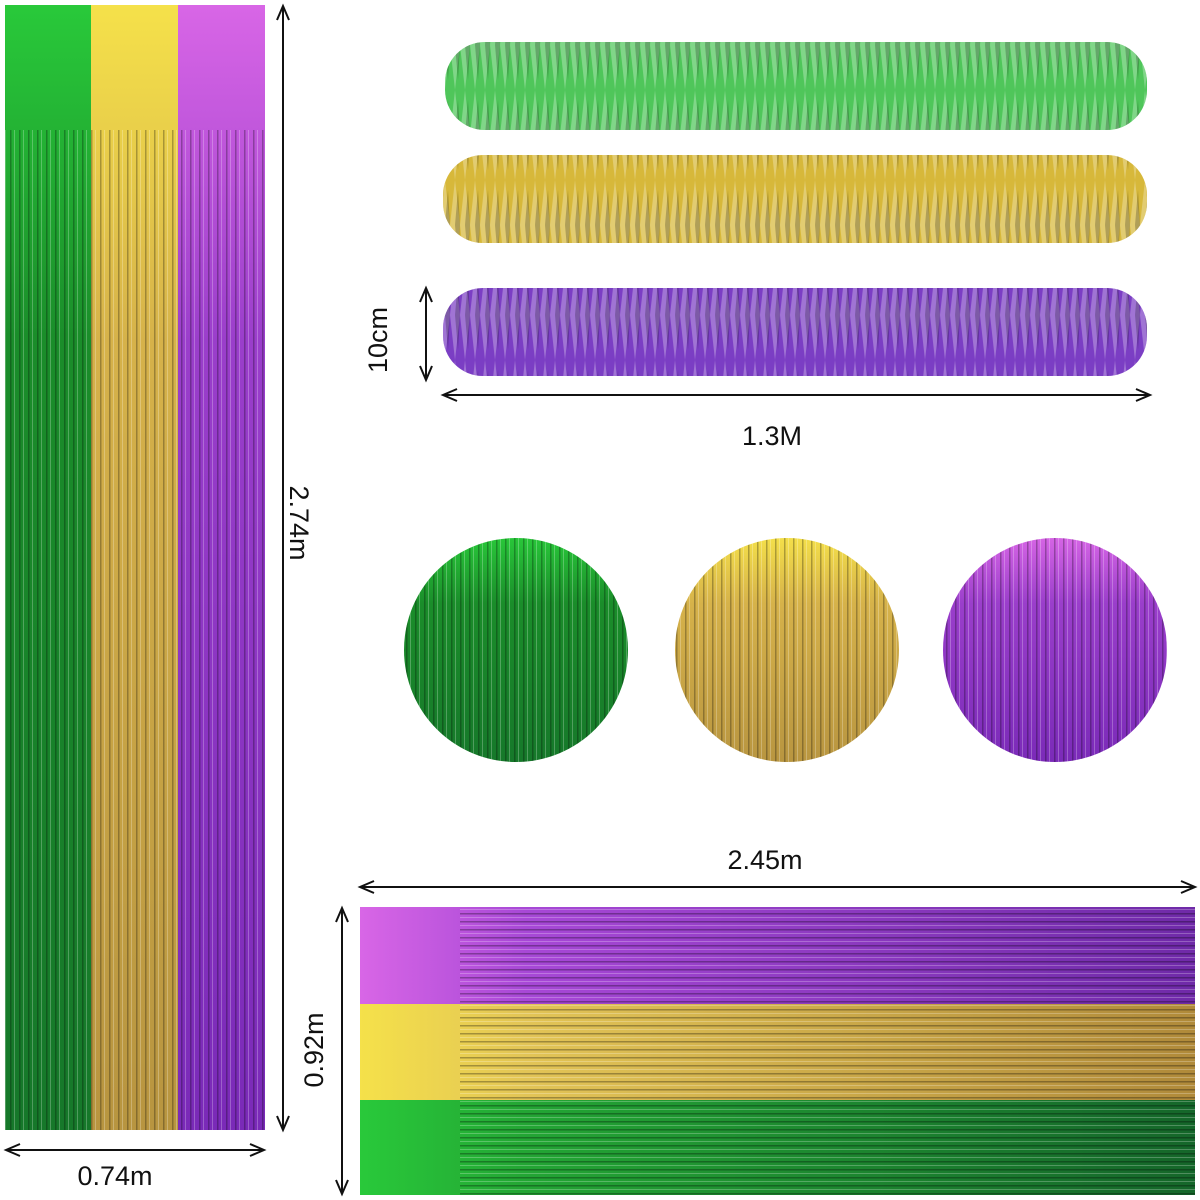 The width and height of the screenshot is (1200, 1200). What do you see at coordinates (777, 887) in the screenshot?
I see `backdrop-length-arrow` at bounding box center [777, 887].